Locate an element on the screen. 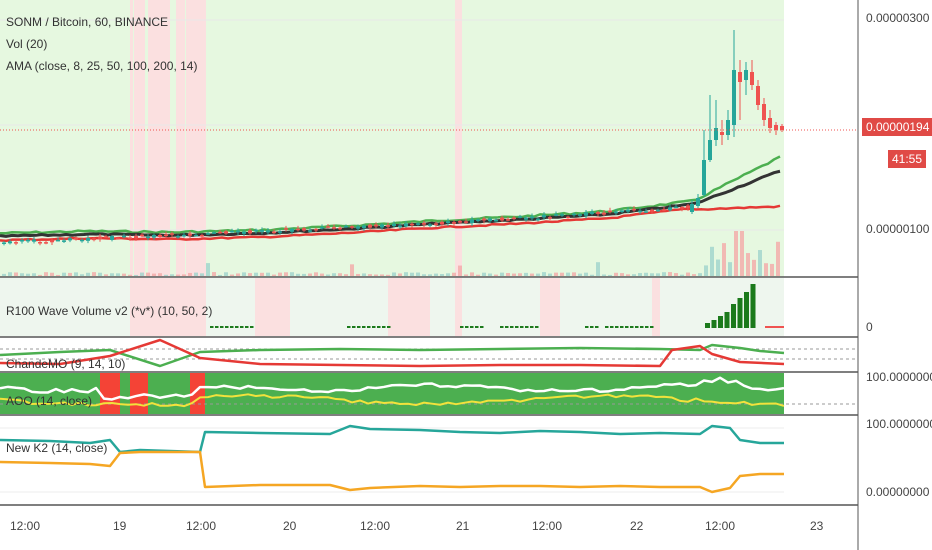 This screenshot has height=550, width=932. k2-100-tick: 100.00000000 is located at coordinates (899, 424).